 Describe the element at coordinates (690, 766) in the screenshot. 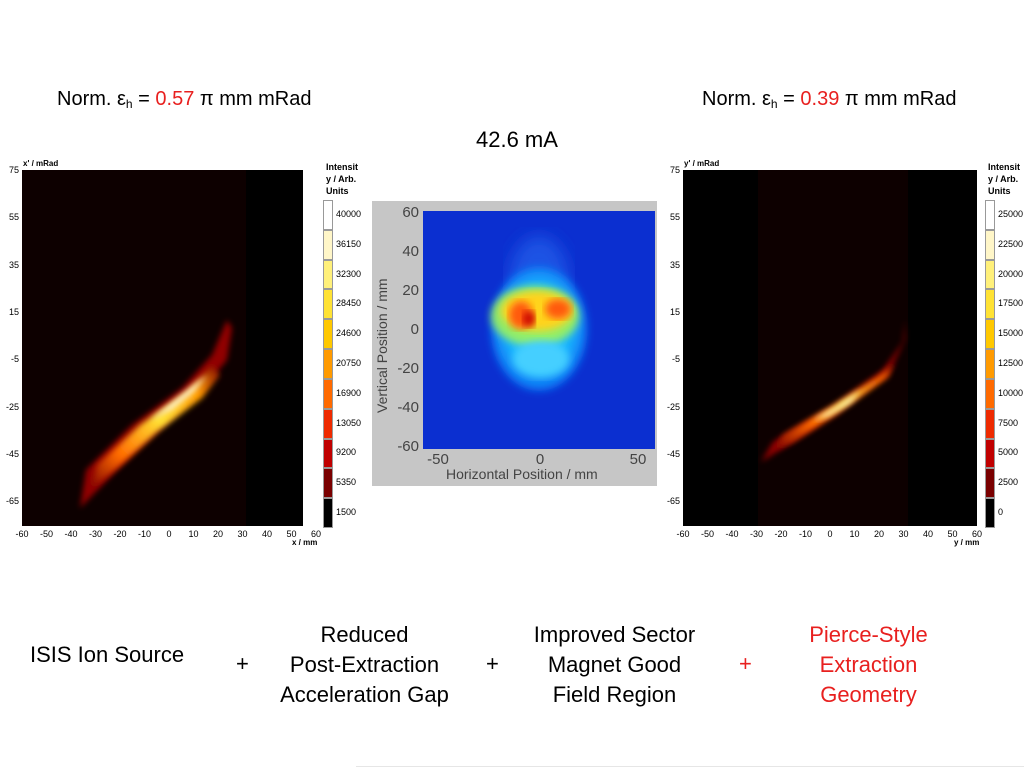

I see `bottom-divider` at that location.